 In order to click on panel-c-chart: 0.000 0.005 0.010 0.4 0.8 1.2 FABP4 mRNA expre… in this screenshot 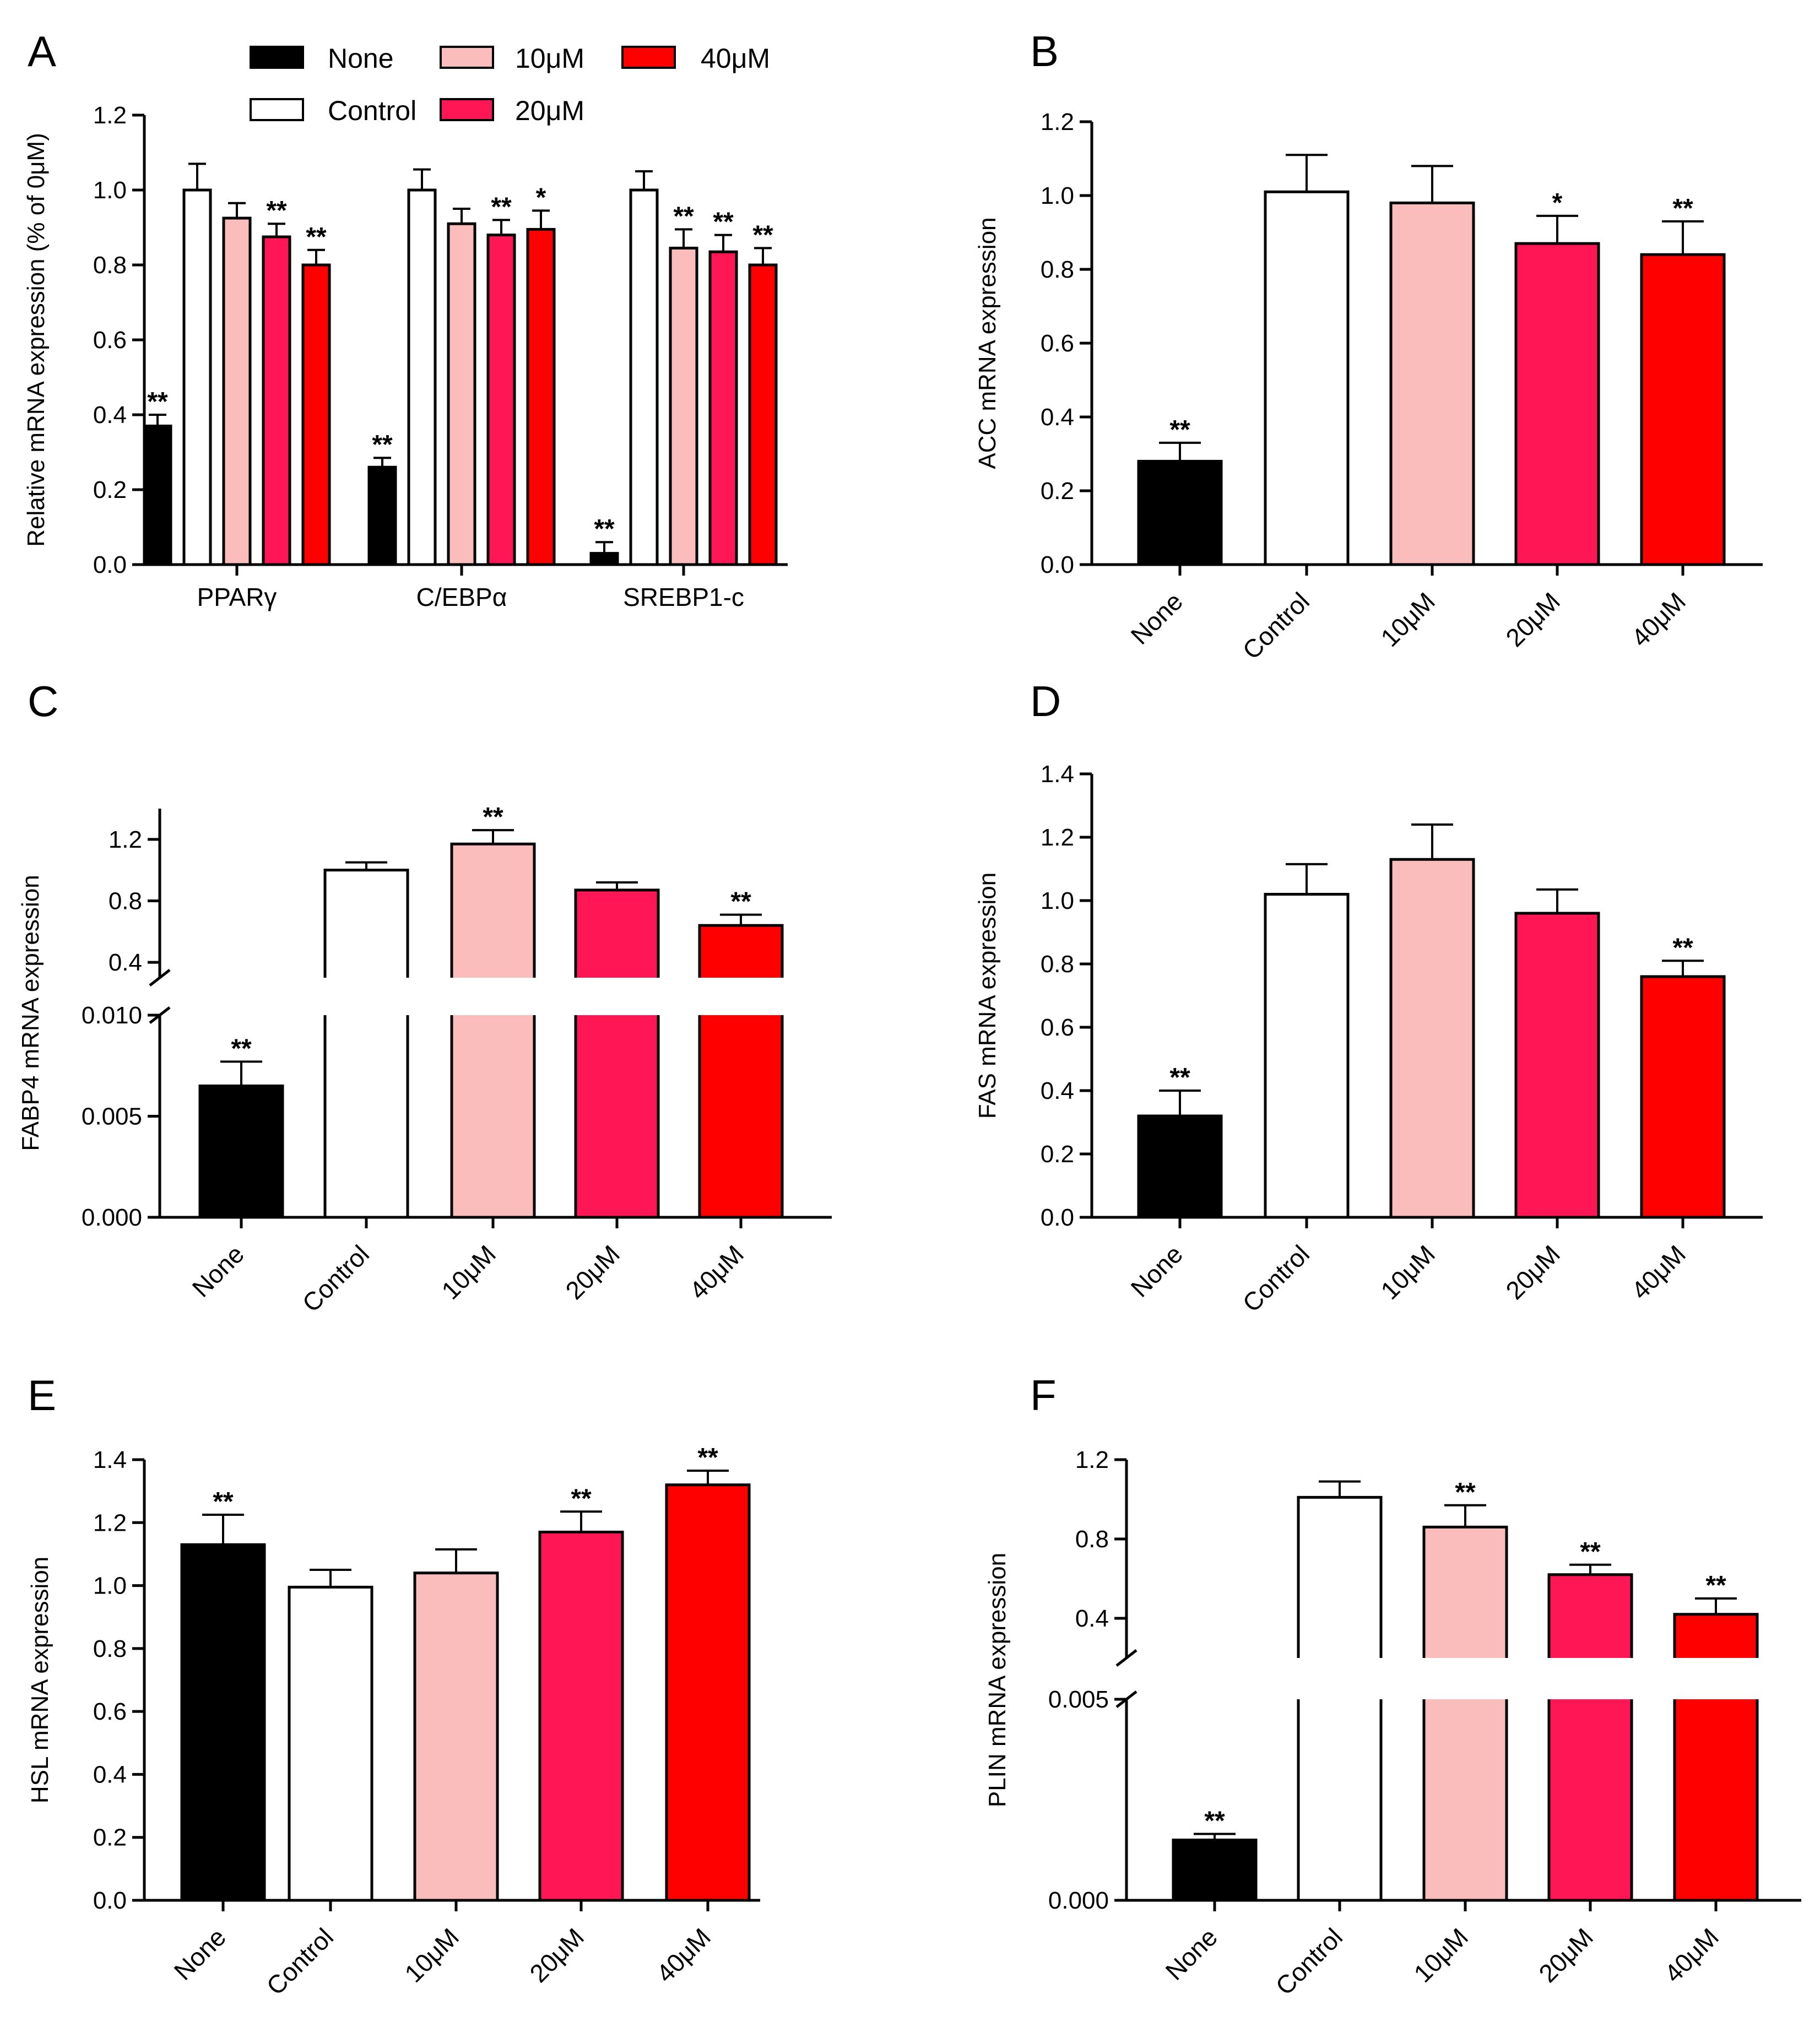, I will do `click(424, 1060)`.